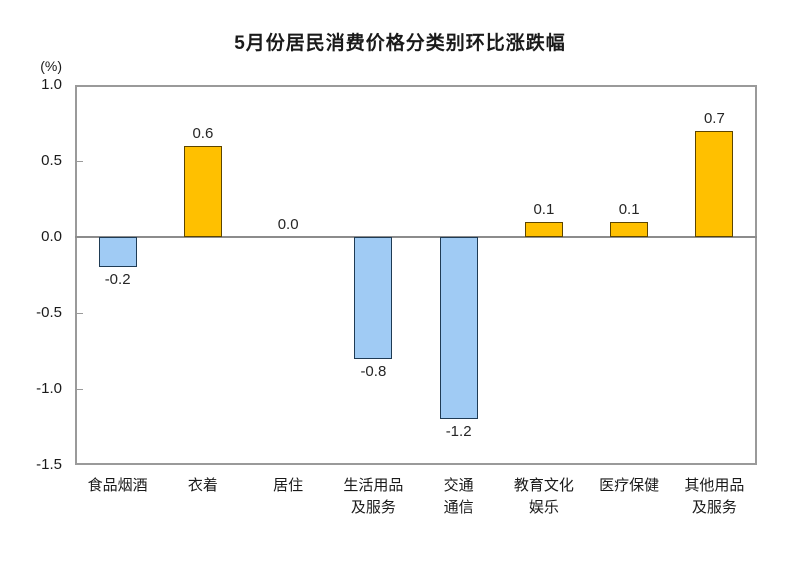  I want to click on y-tick-label: 1.0, so click(51, 84).